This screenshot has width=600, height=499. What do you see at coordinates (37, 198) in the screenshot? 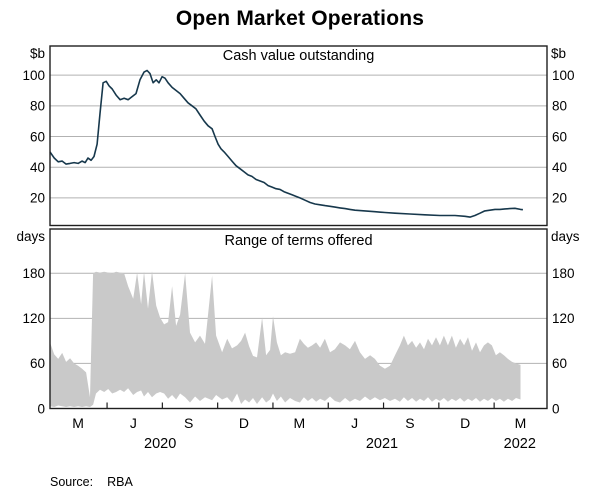
I see `y-tick-label-left: 20` at bounding box center [37, 198].